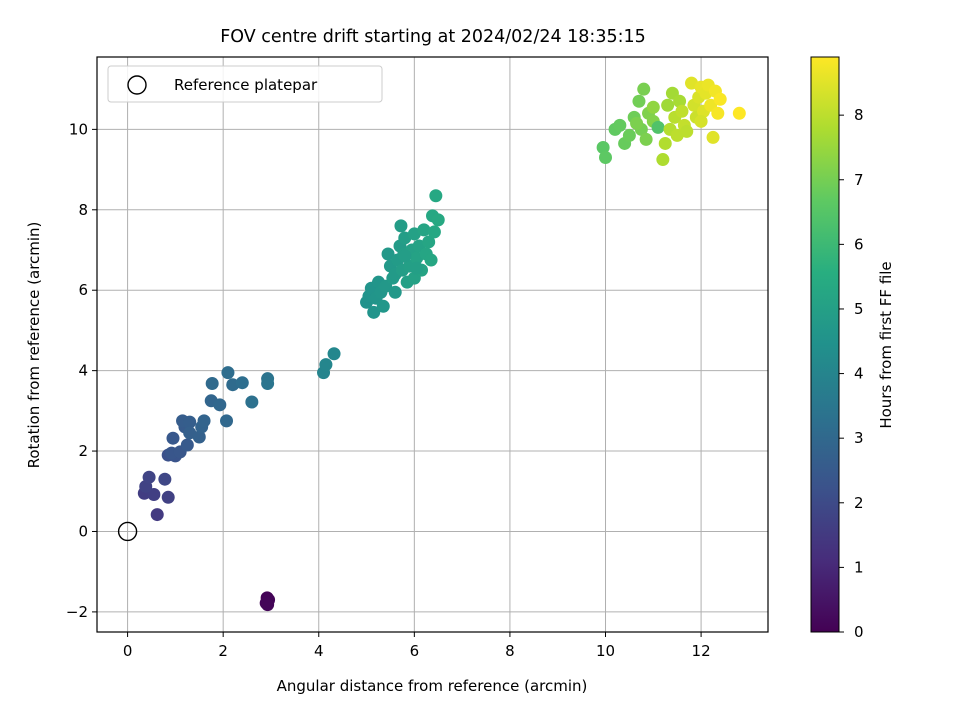 The width and height of the screenshot is (960, 720). I want to click on y-tick-label: 8, so click(83, 210).